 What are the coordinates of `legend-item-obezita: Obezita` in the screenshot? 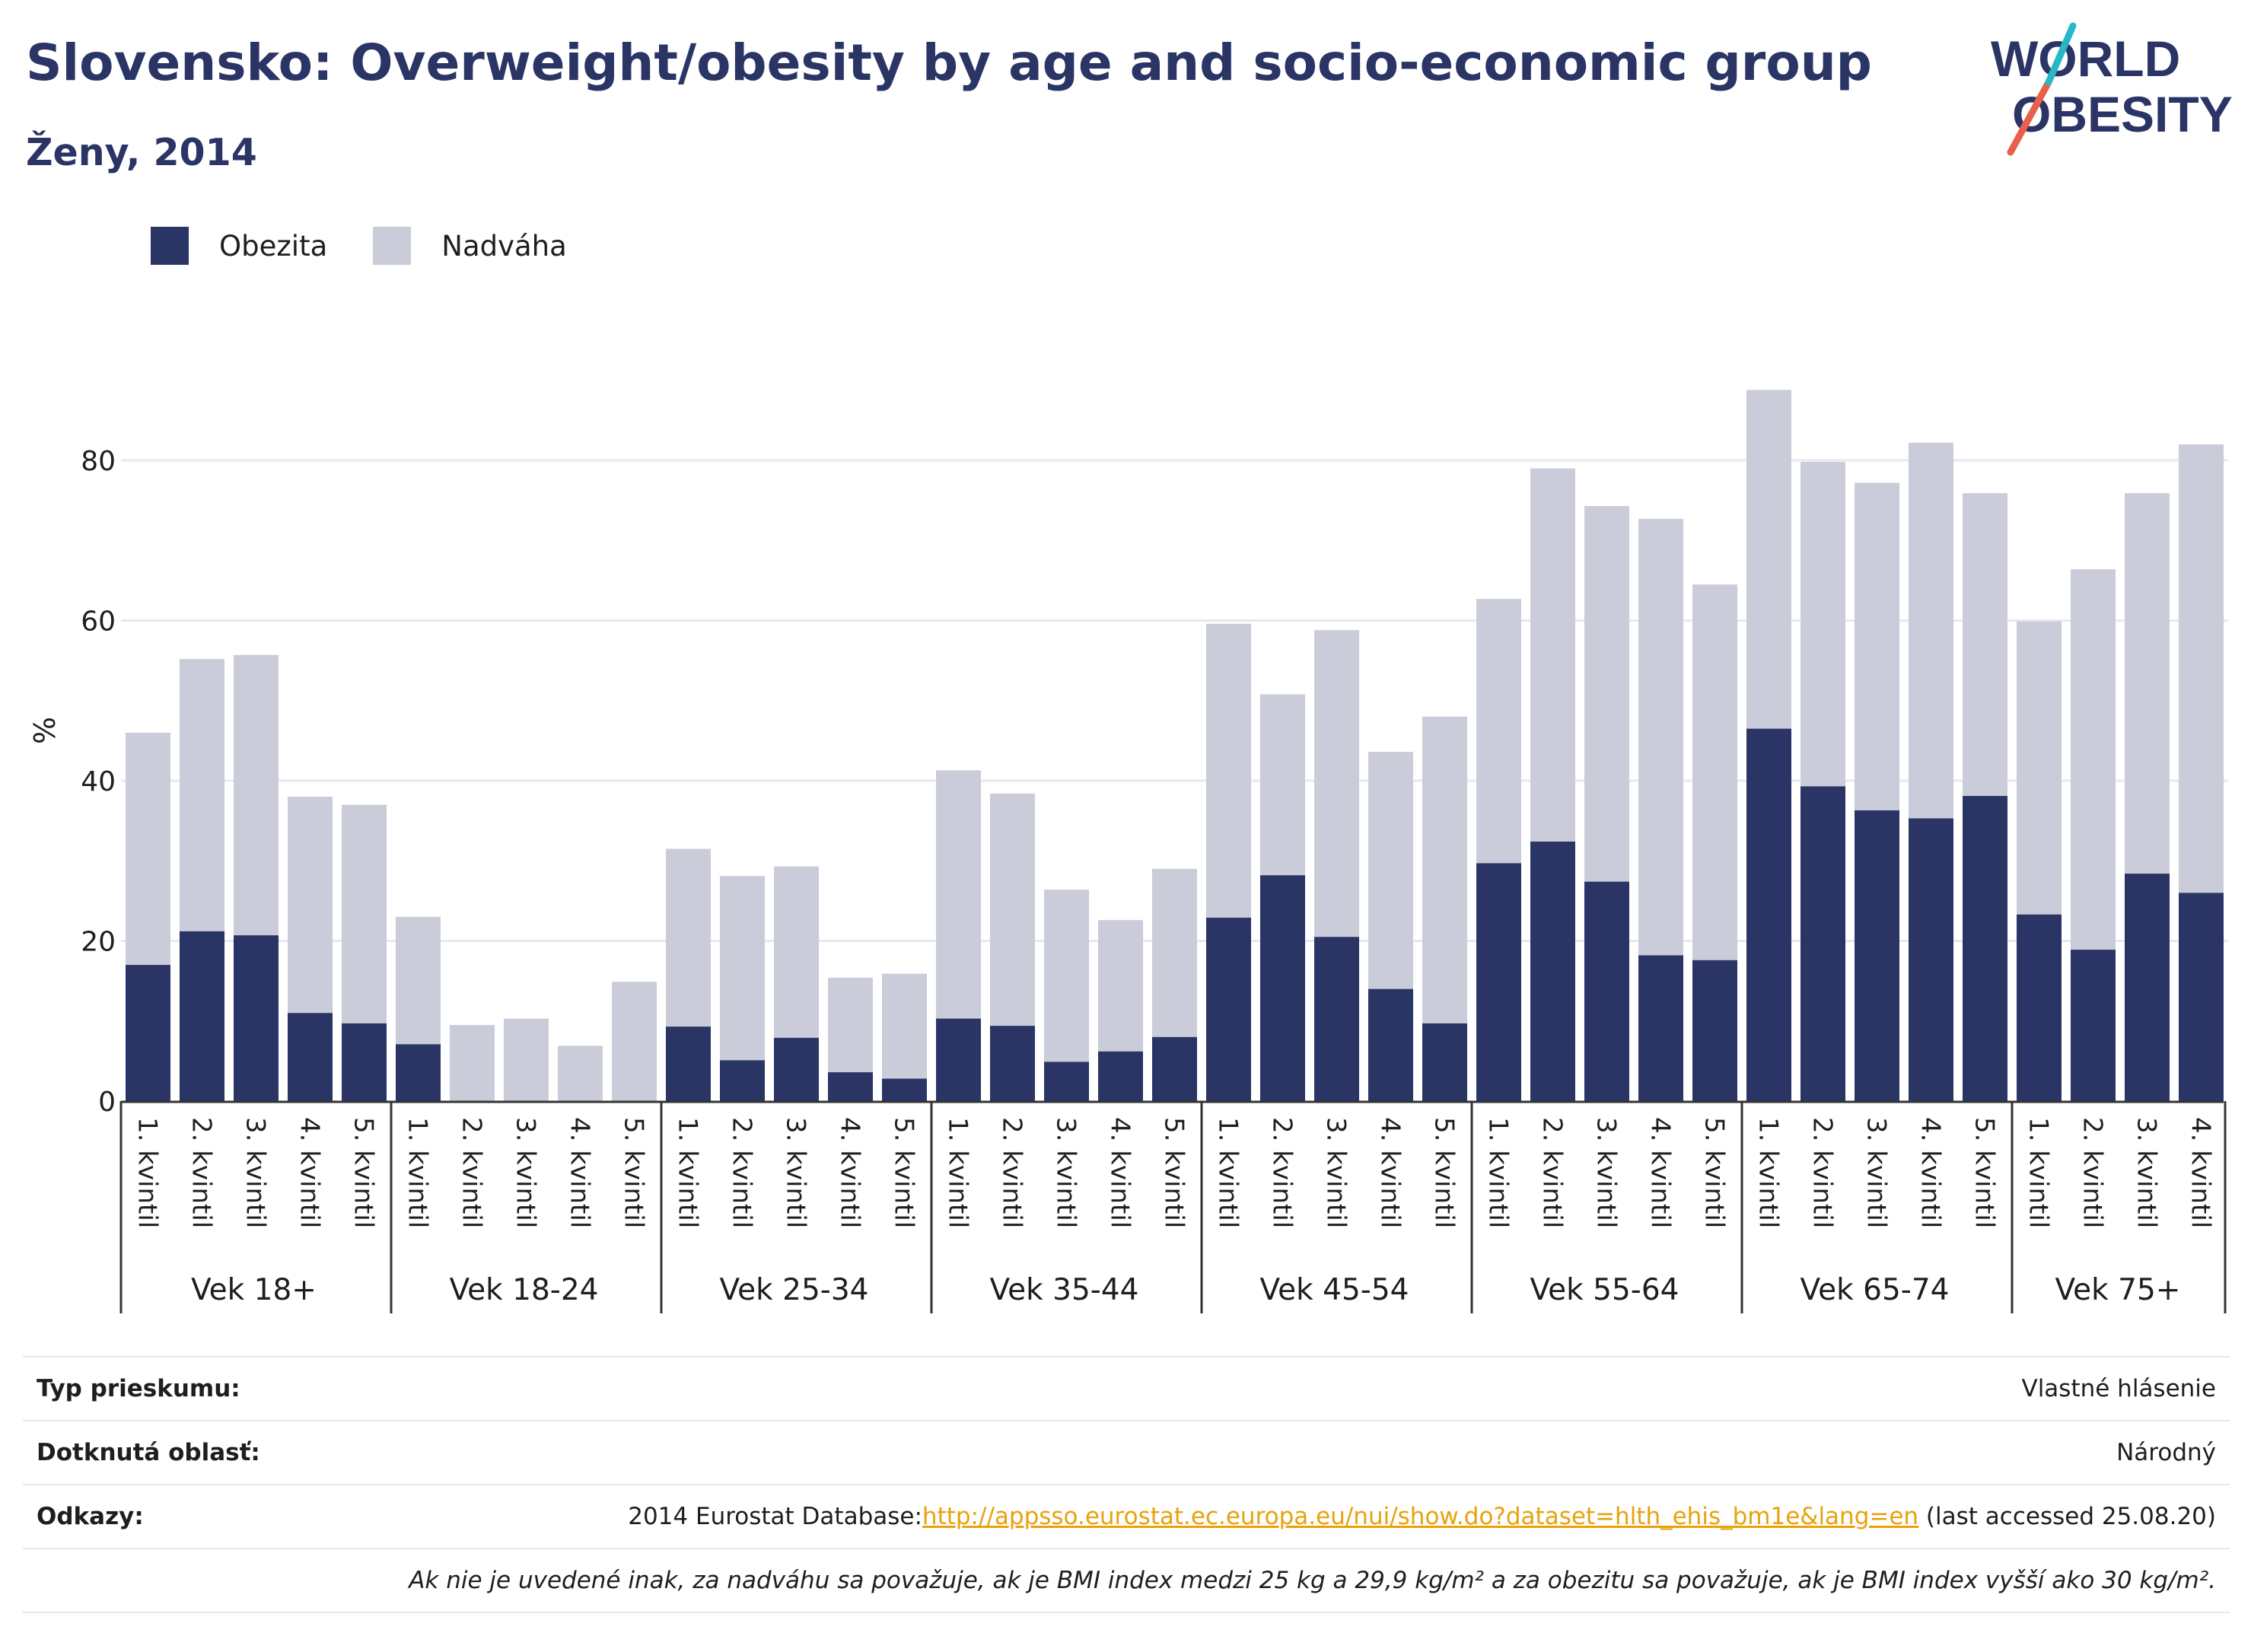 It's located at (239, 246).